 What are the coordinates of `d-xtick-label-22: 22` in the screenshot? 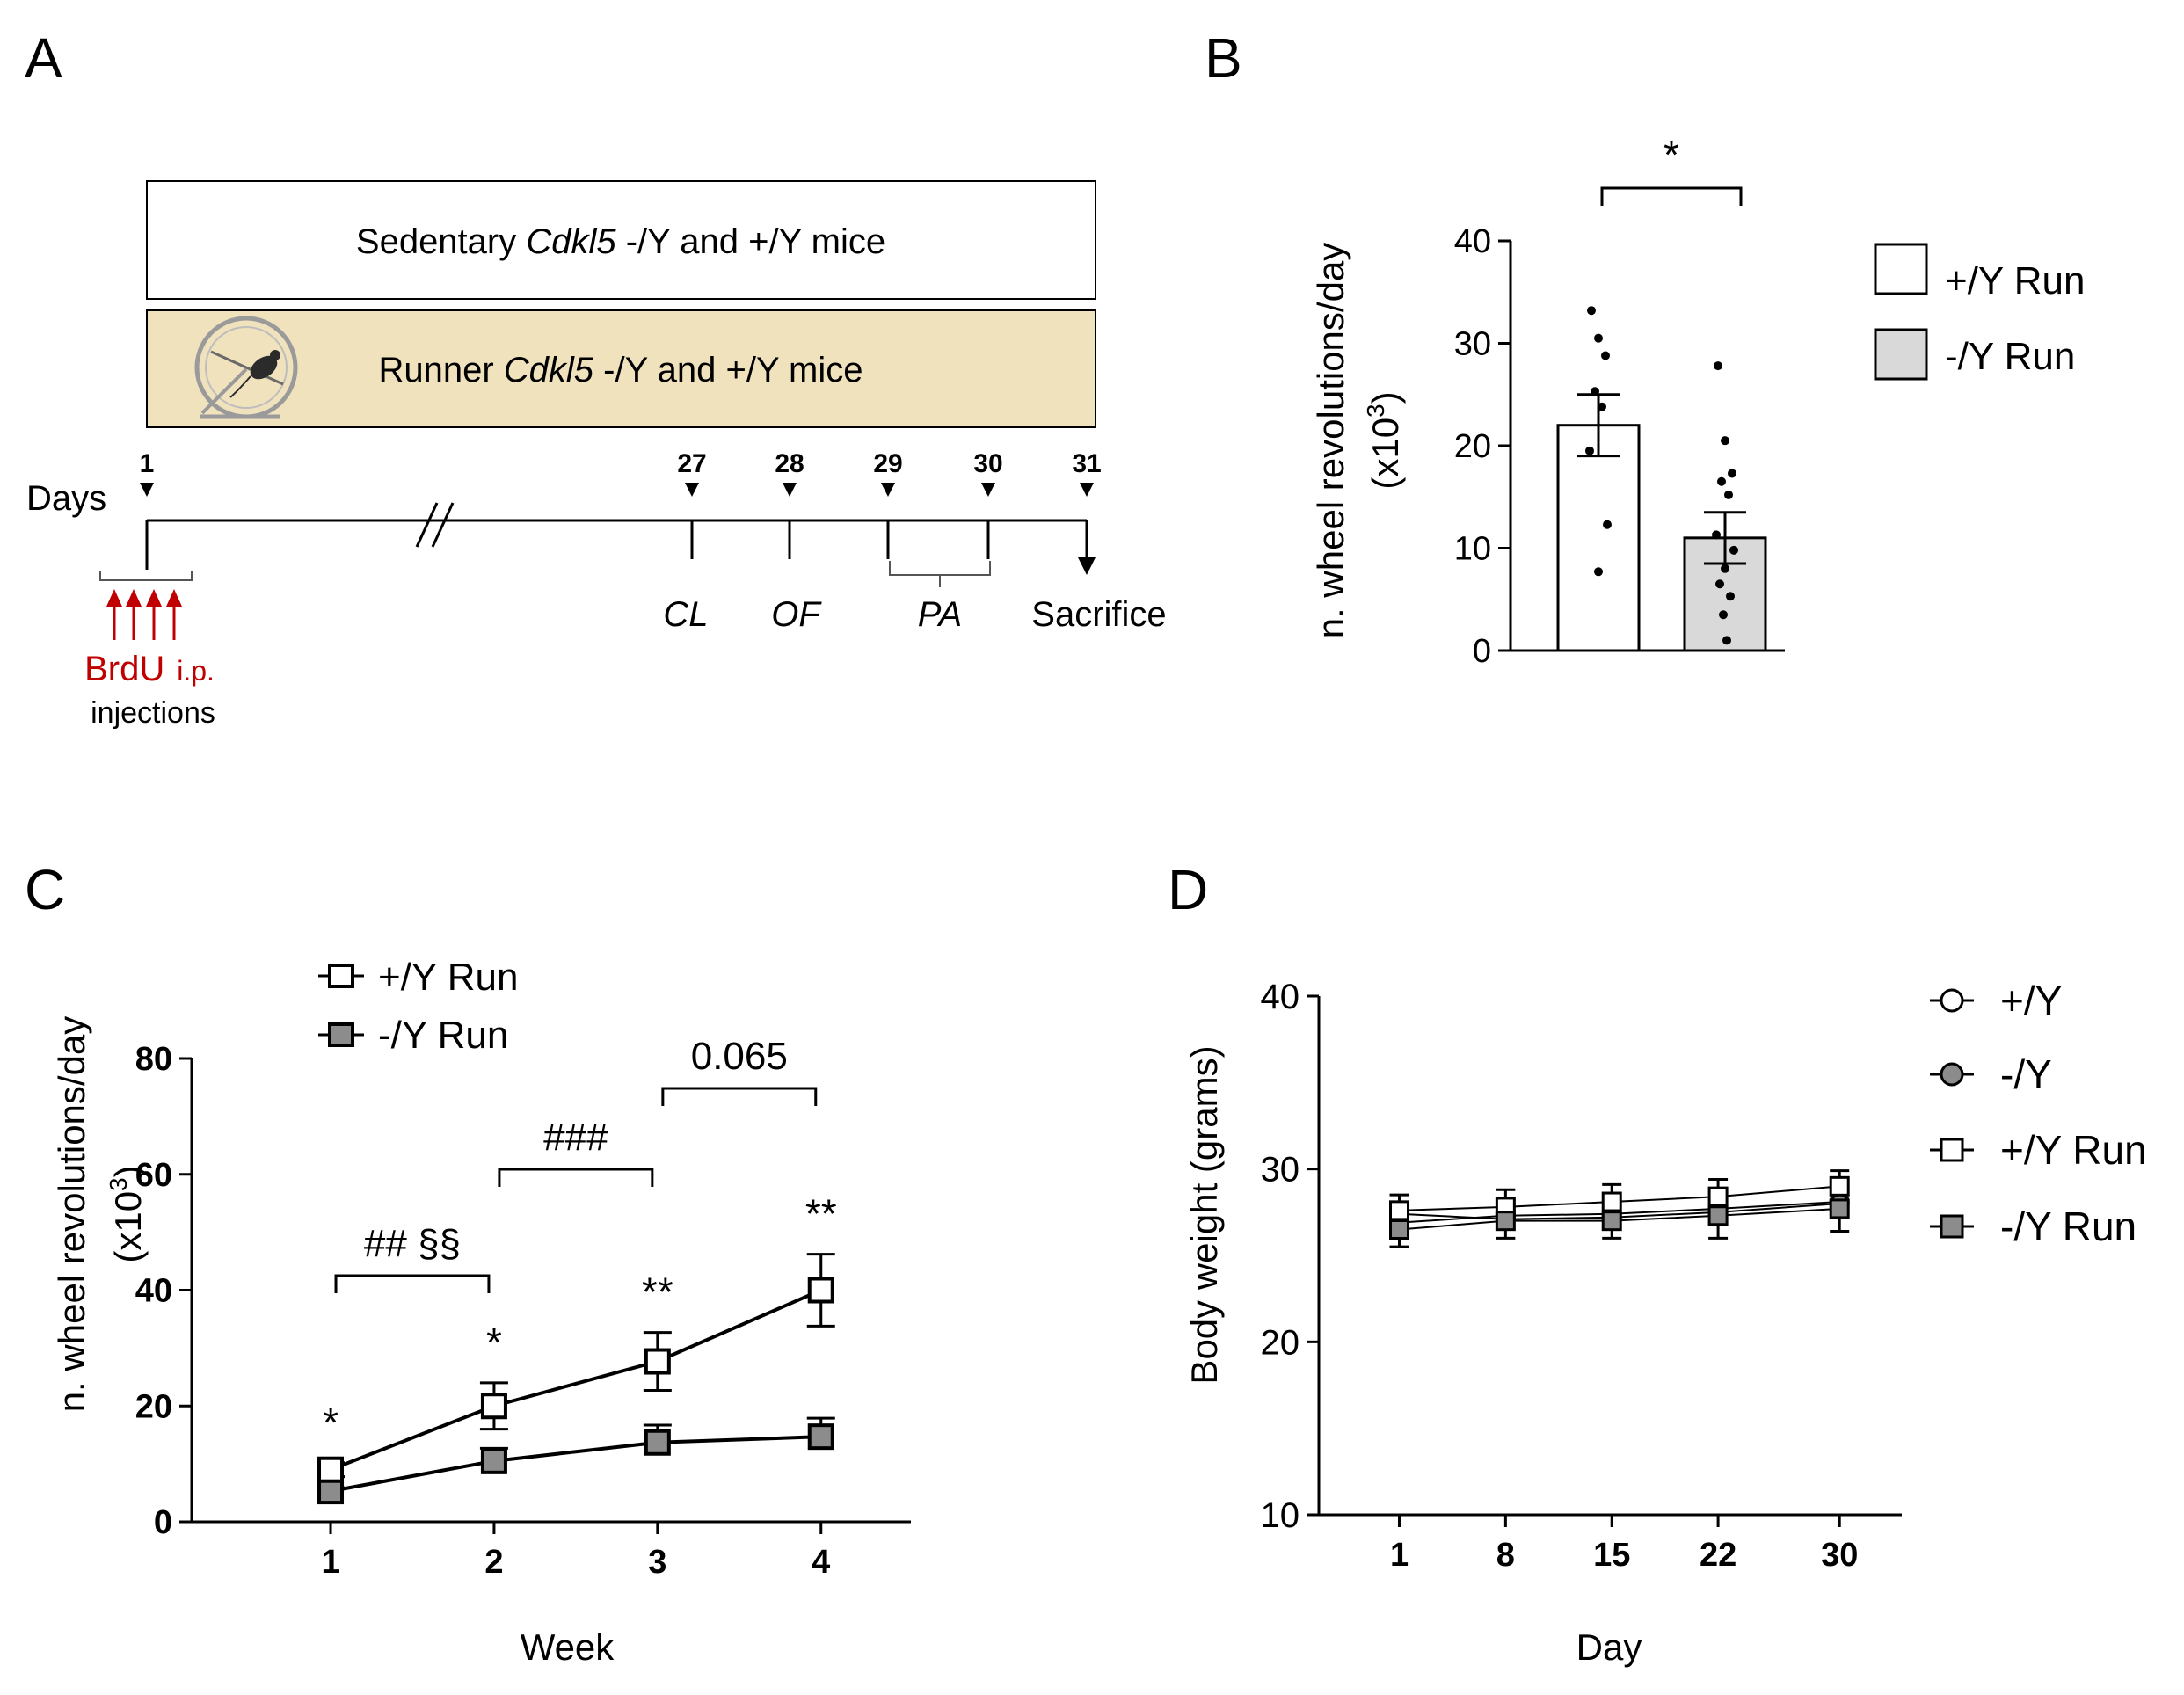 It's located at (1718, 1555).